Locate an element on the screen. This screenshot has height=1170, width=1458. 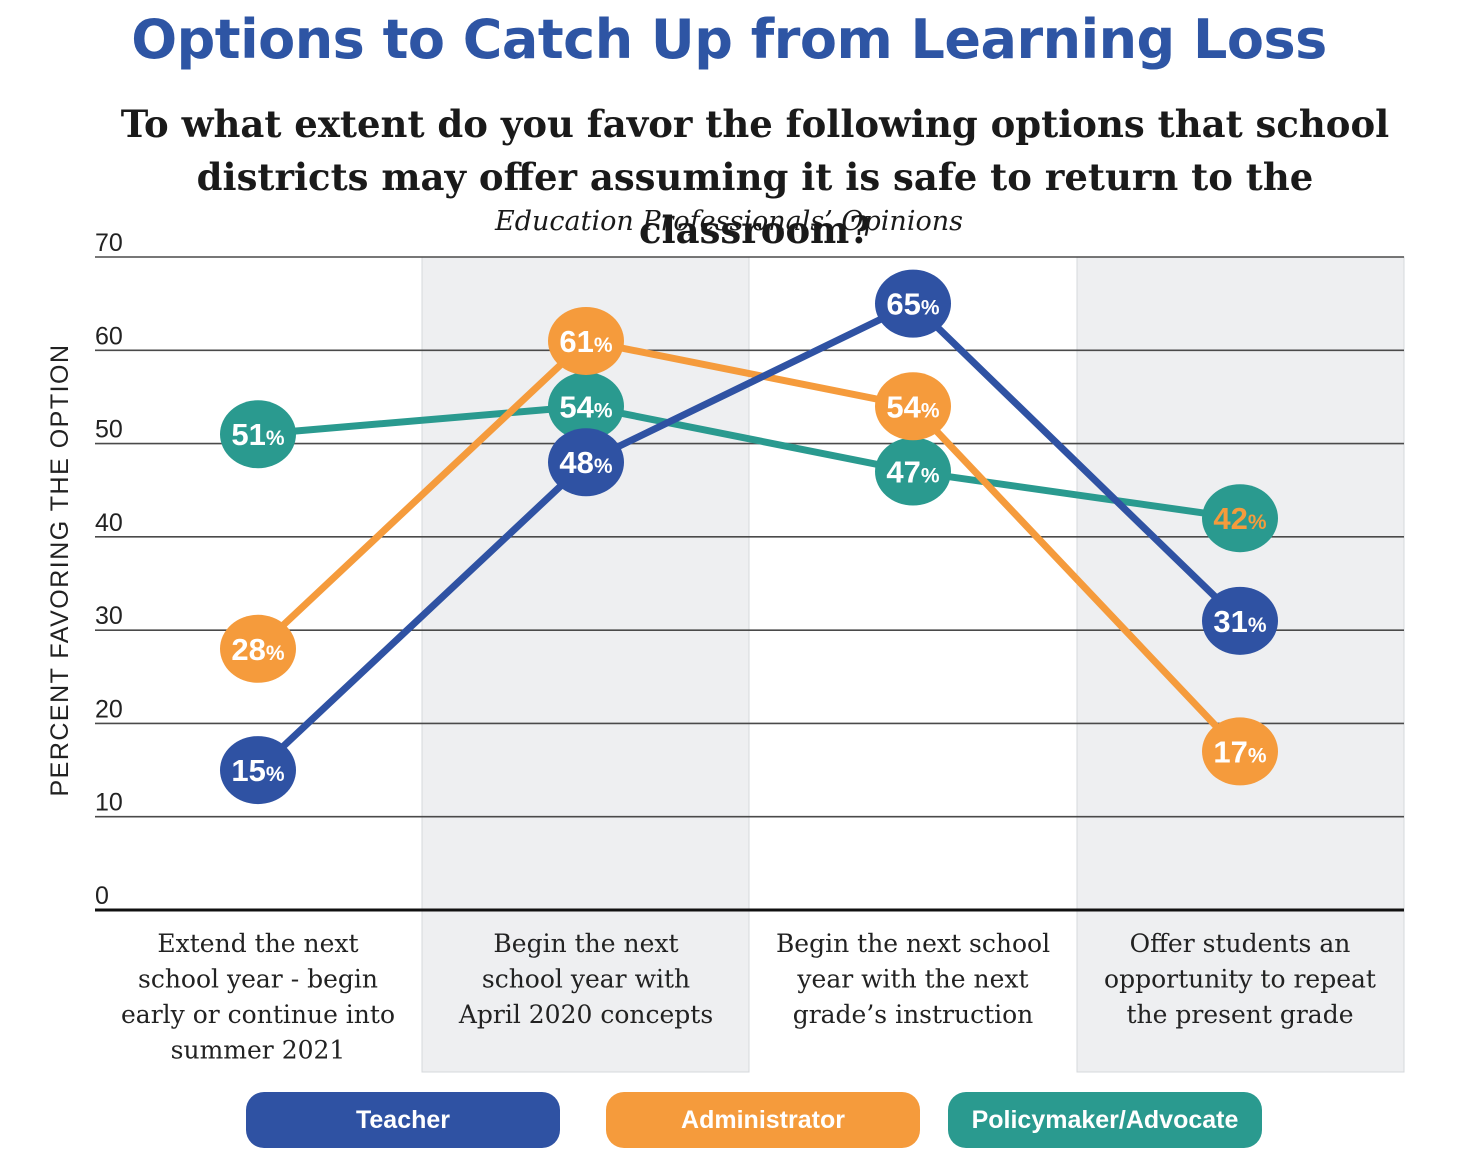
y-tick-label: 60 is located at coordinates (109, 336).